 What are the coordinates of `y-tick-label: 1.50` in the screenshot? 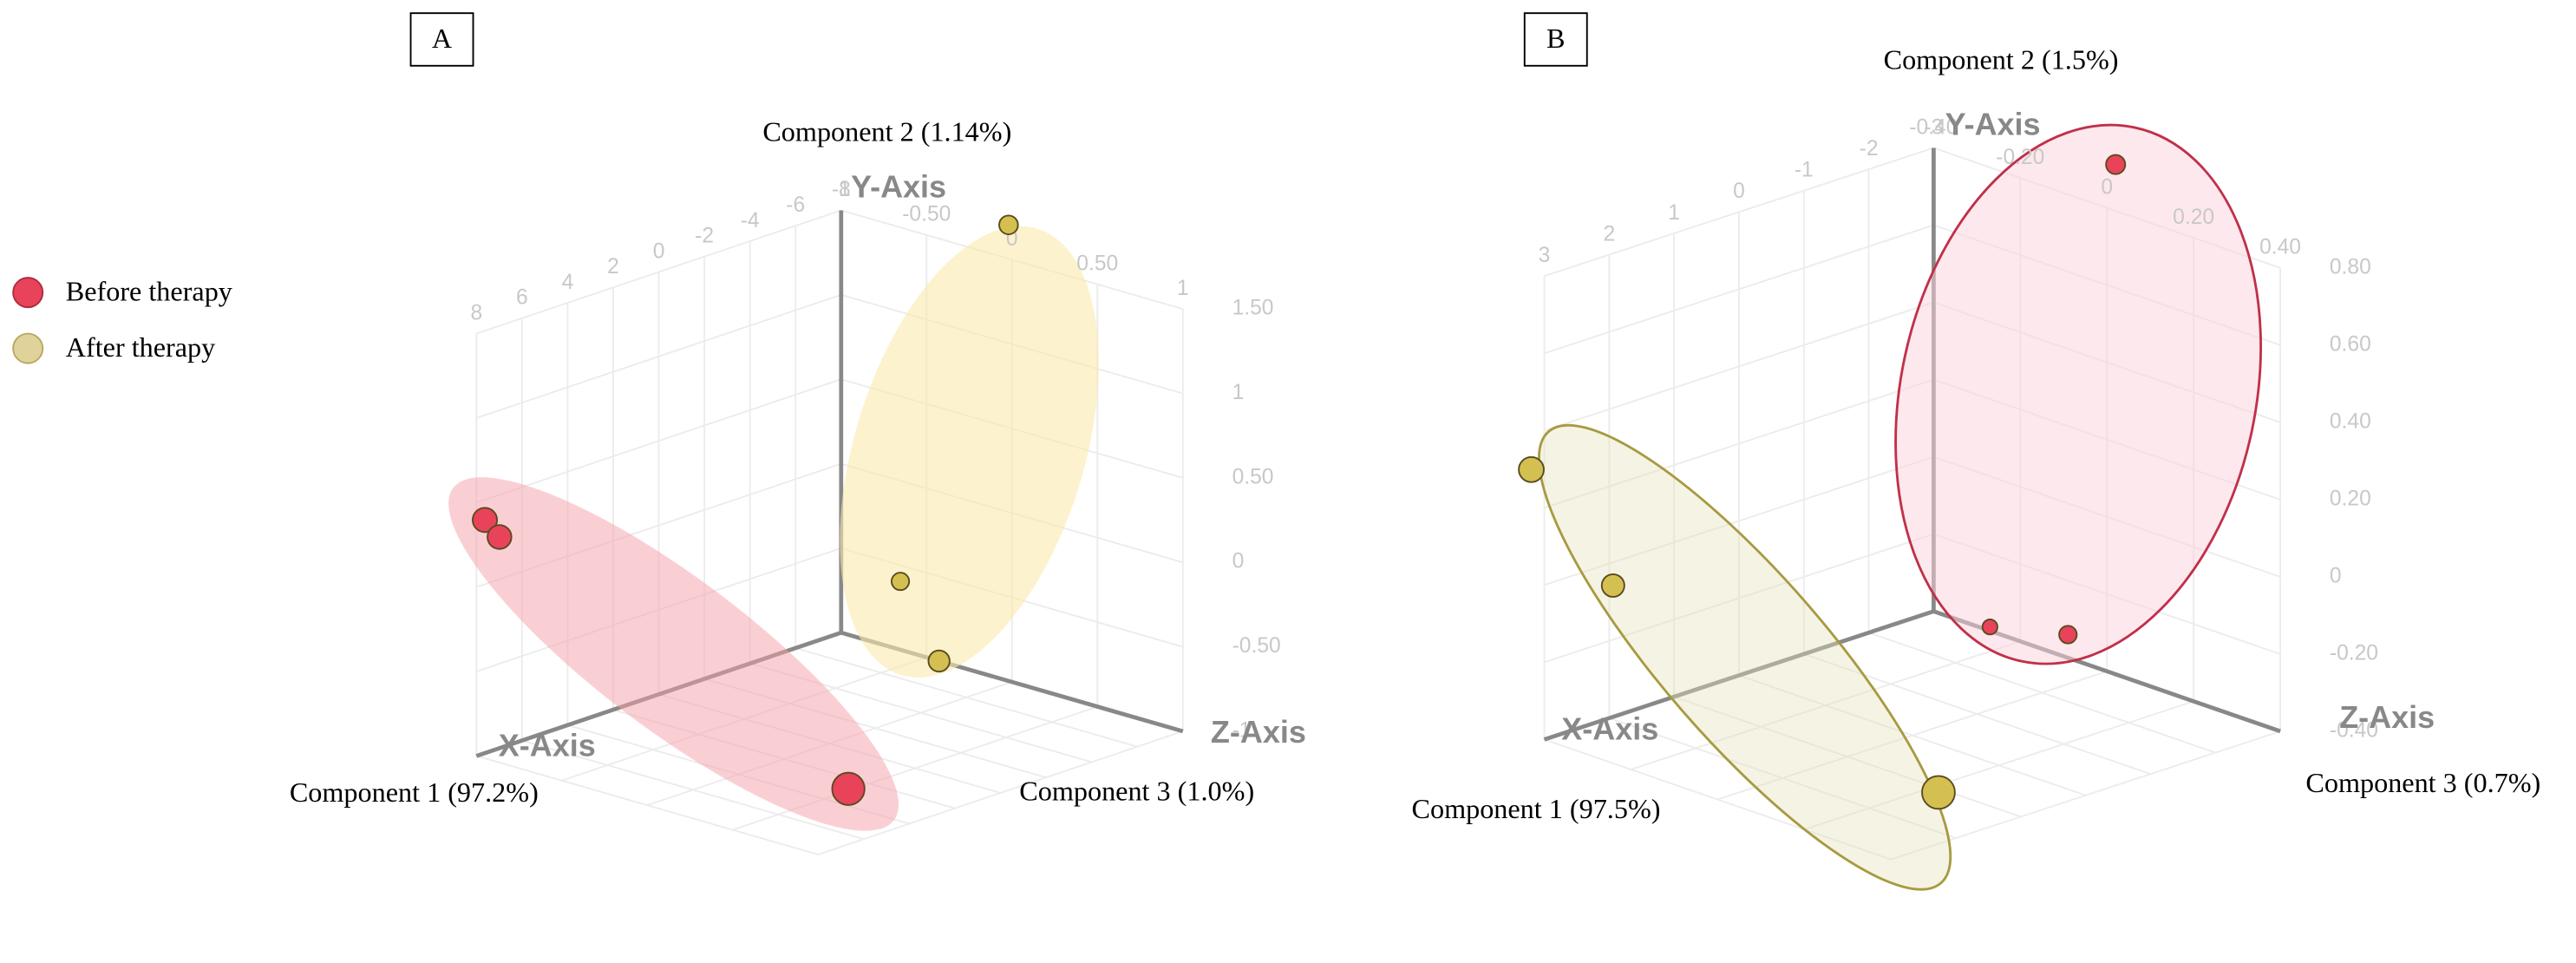 It's located at (1253, 308).